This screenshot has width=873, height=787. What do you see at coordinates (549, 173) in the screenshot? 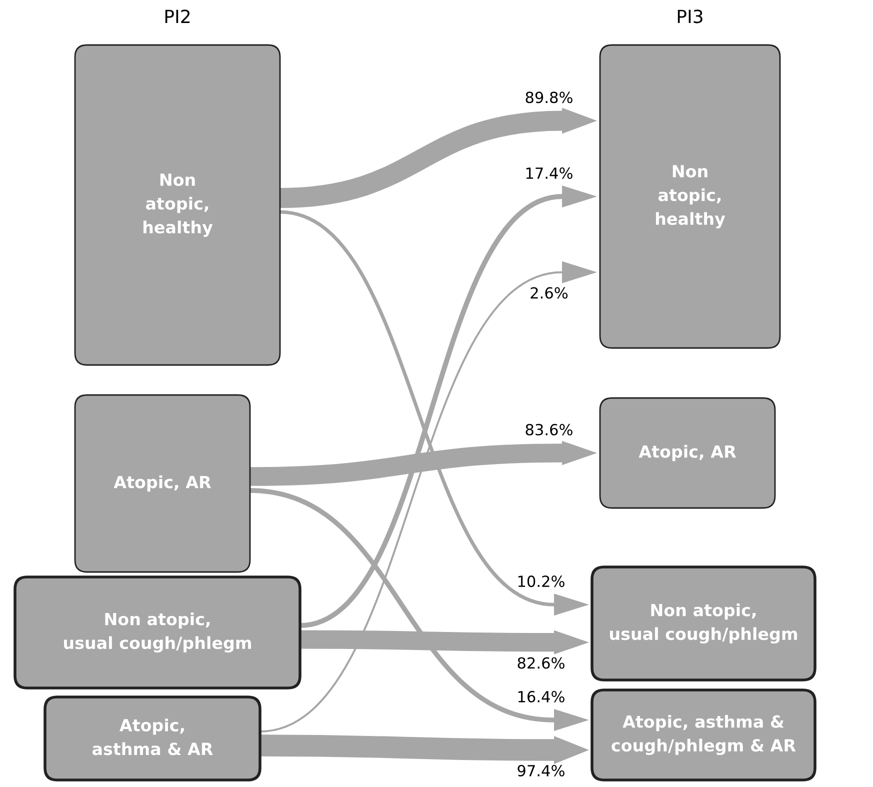
I see `data-label: 17.4%` at bounding box center [549, 173].